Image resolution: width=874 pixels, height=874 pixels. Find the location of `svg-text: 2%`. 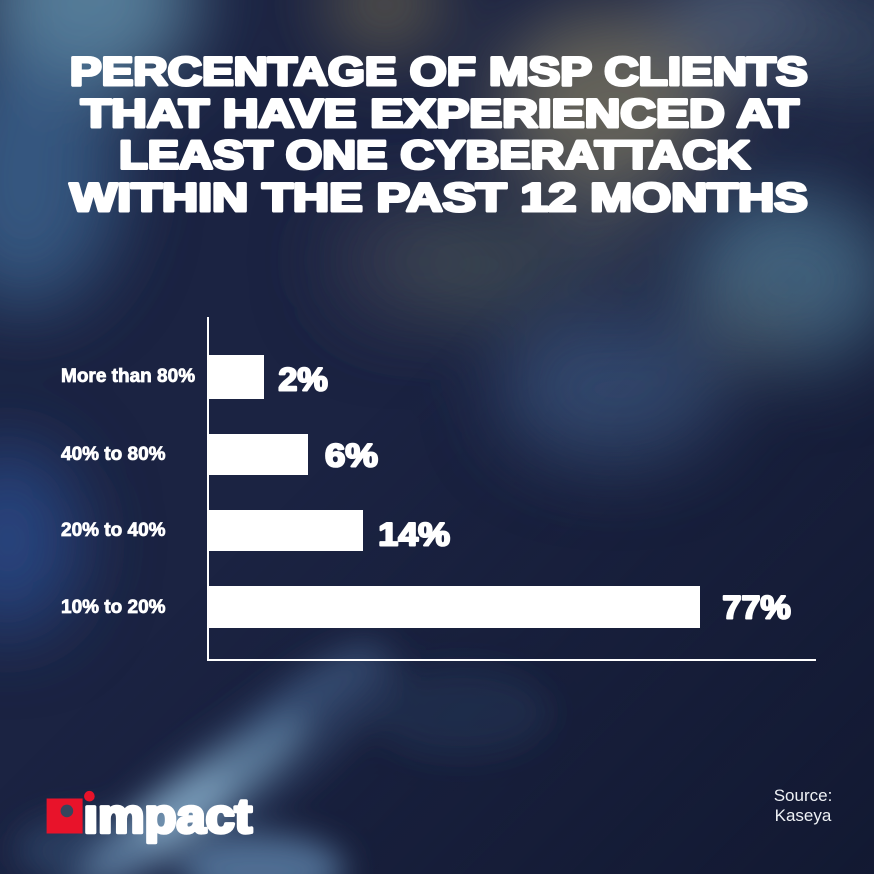

svg-text: 2% is located at coordinates (302, 379).